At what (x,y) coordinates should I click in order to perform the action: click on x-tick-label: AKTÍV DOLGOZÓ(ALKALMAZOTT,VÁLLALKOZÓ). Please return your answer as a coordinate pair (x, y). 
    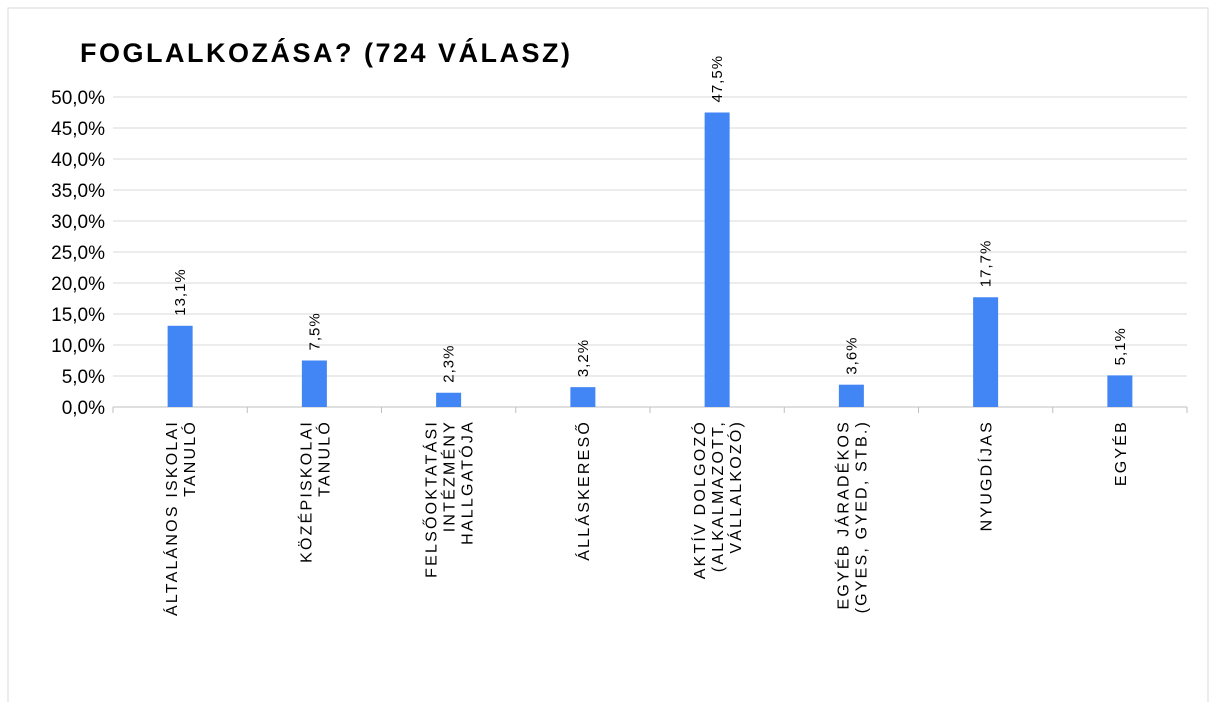
    Looking at the image, I should click on (717, 499).